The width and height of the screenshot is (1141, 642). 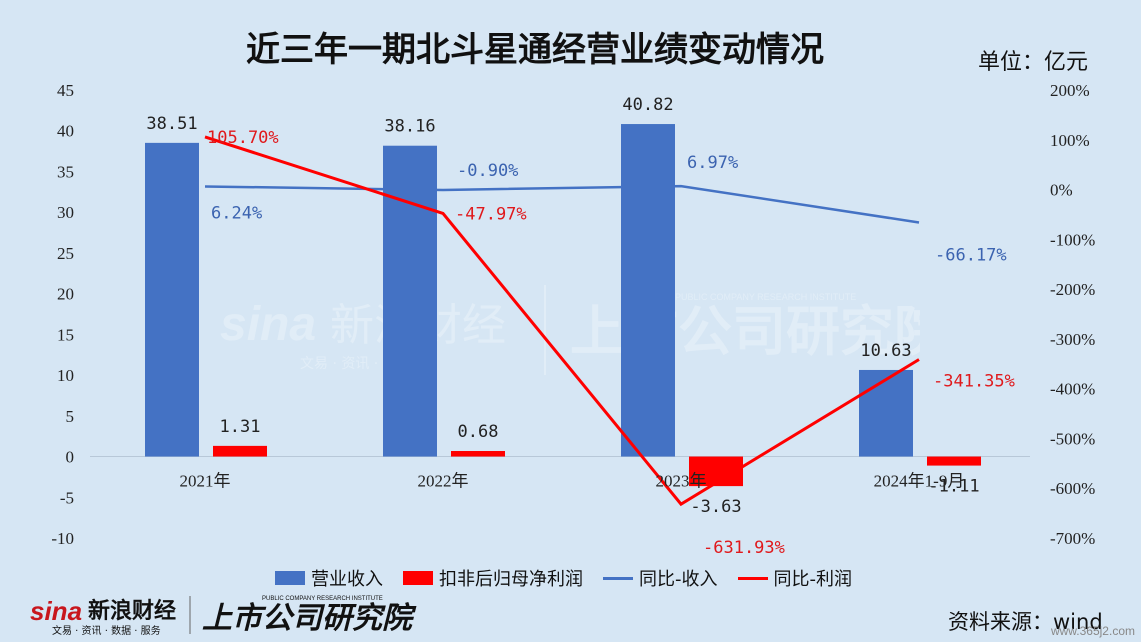 What do you see at coordinates (243, 138) in the screenshot?
I see `data-label-profit-yoy: 105.70%` at bounding box center [243, 138].